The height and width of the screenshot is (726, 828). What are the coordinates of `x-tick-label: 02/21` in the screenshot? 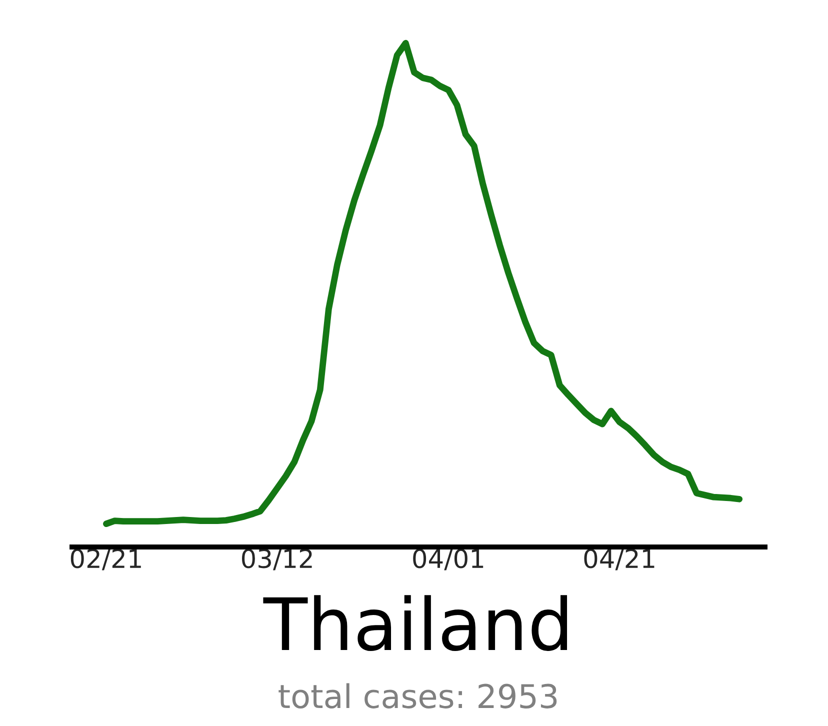 It's located at (105, 559).